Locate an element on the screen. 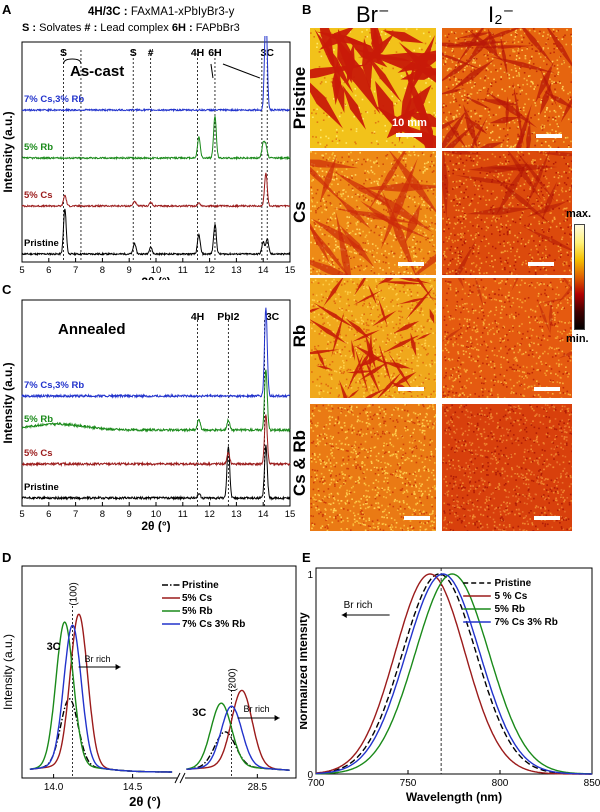 This screenshot has width=600, height=812. annotation-200: (200) is located at coordinates (233, 679).